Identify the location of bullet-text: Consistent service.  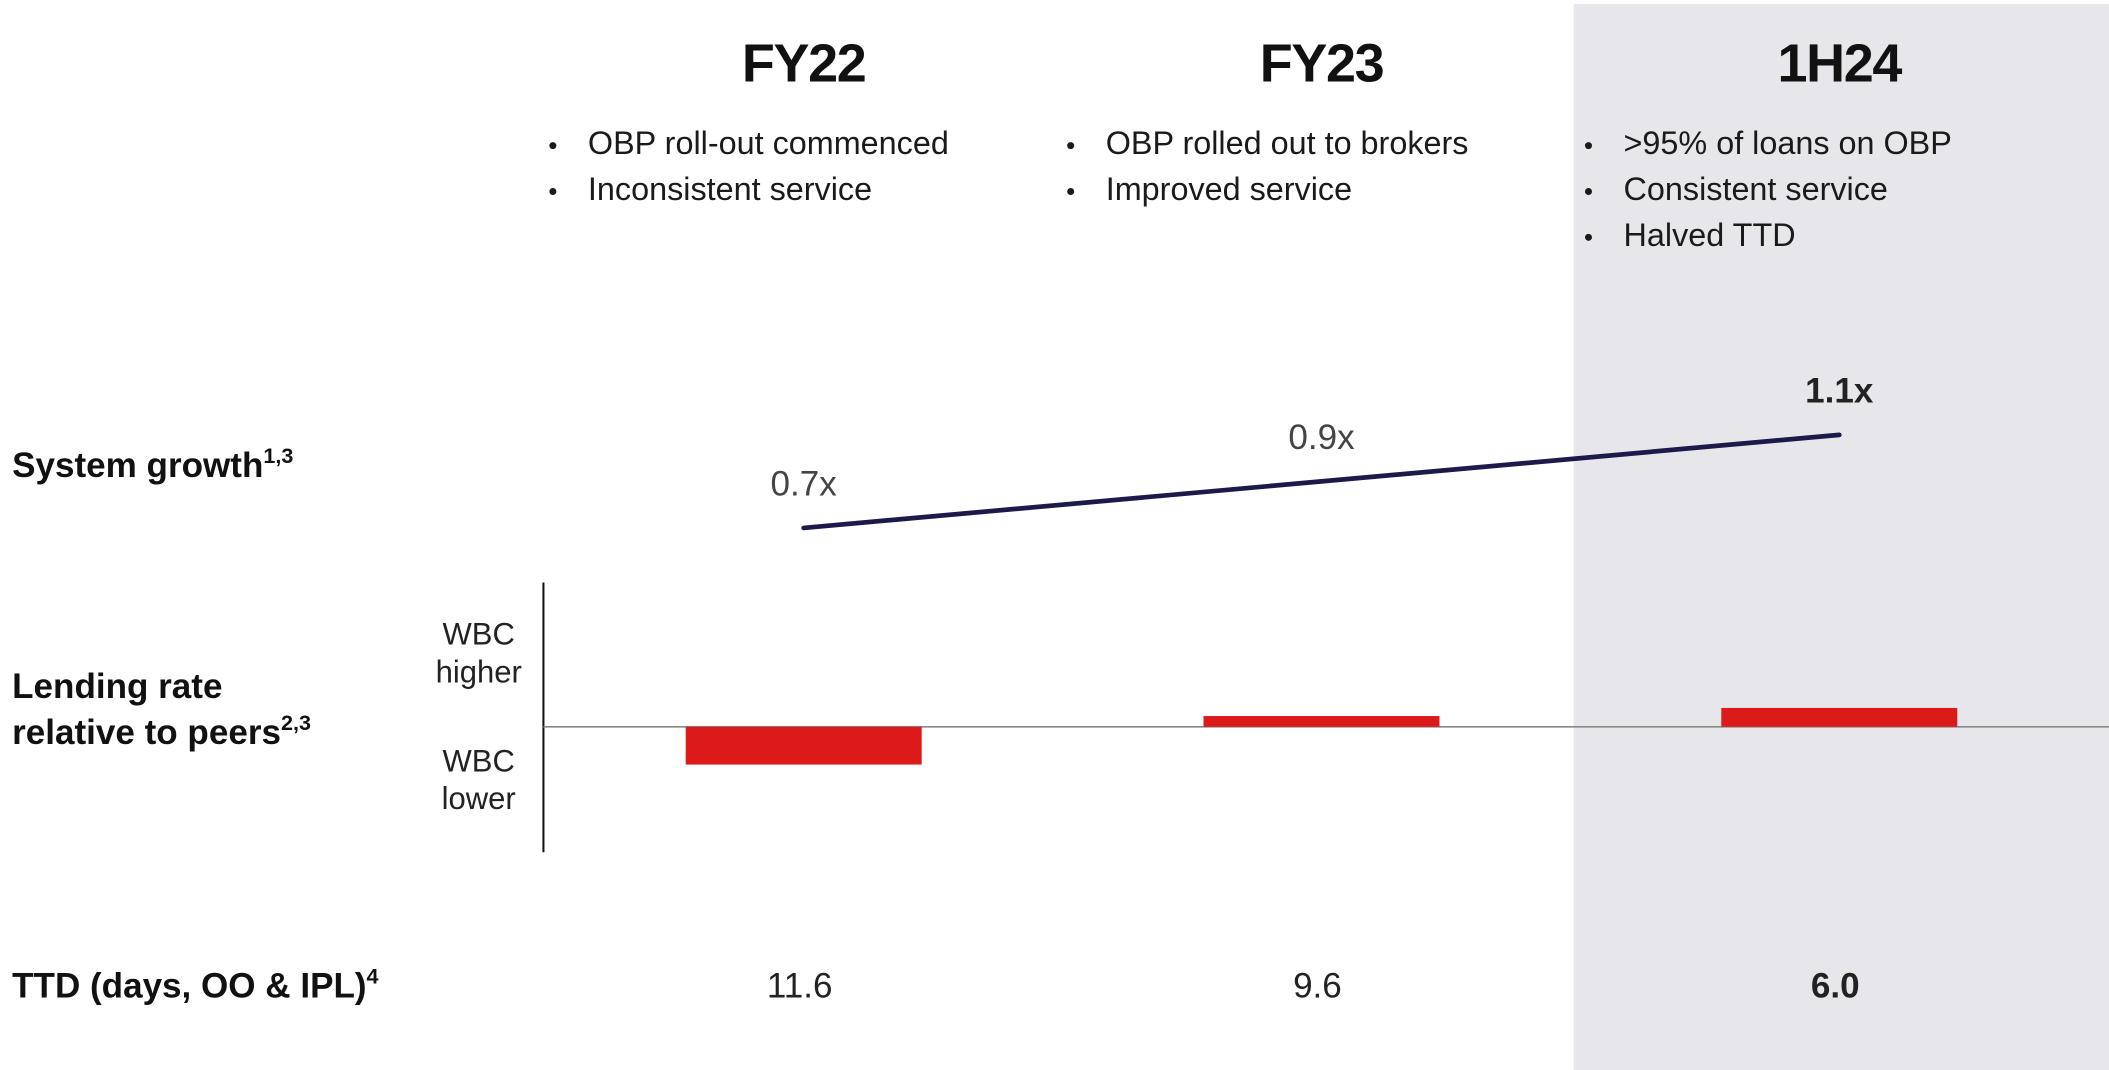
(1756, 189).